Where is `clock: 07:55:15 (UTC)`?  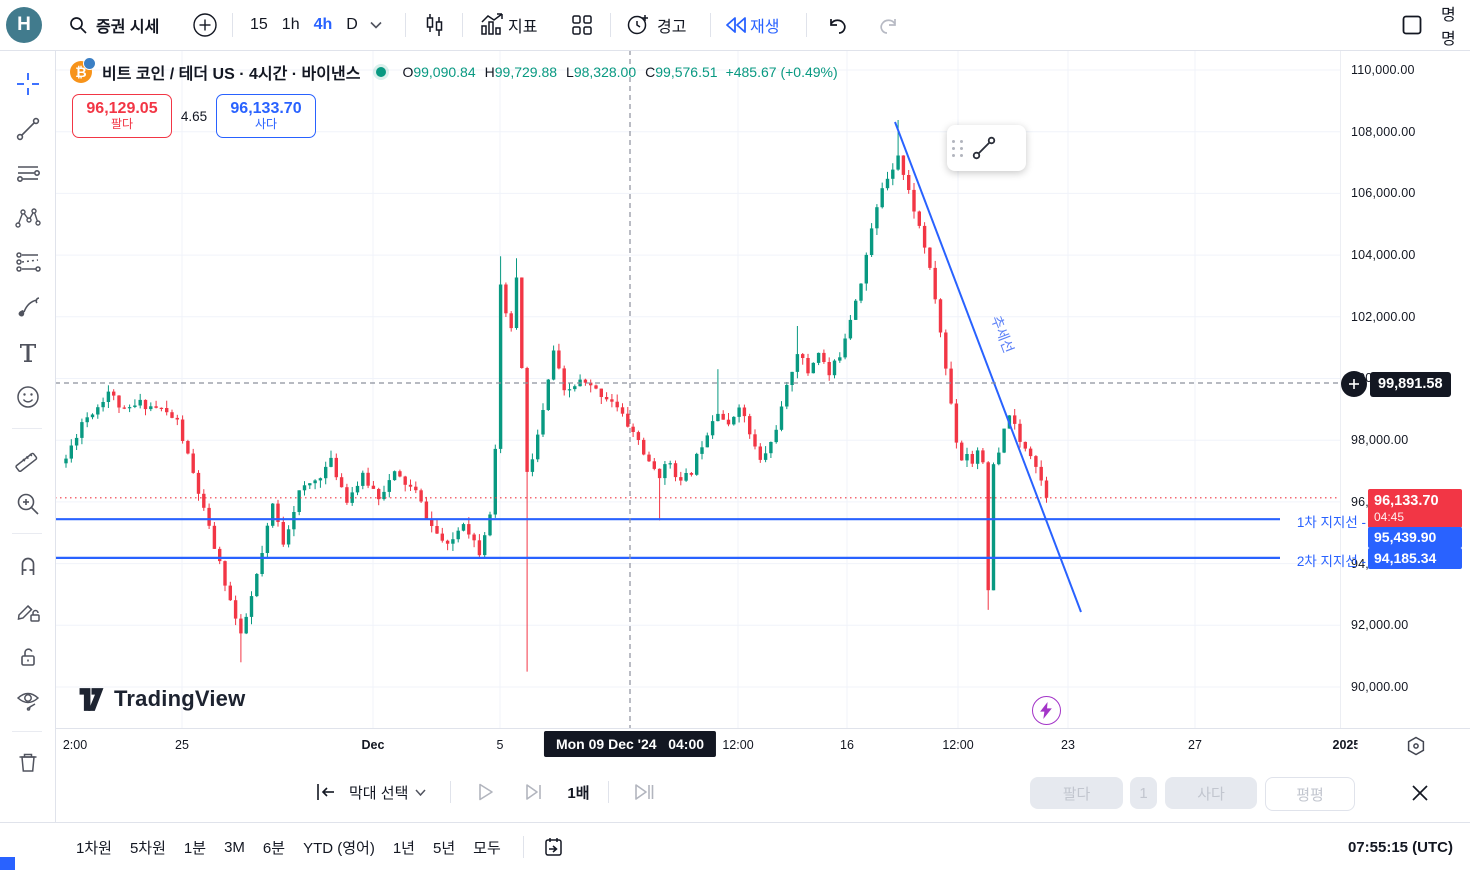 clock: 07:55:15 (UTC) is located at coordinates (1400, 847).